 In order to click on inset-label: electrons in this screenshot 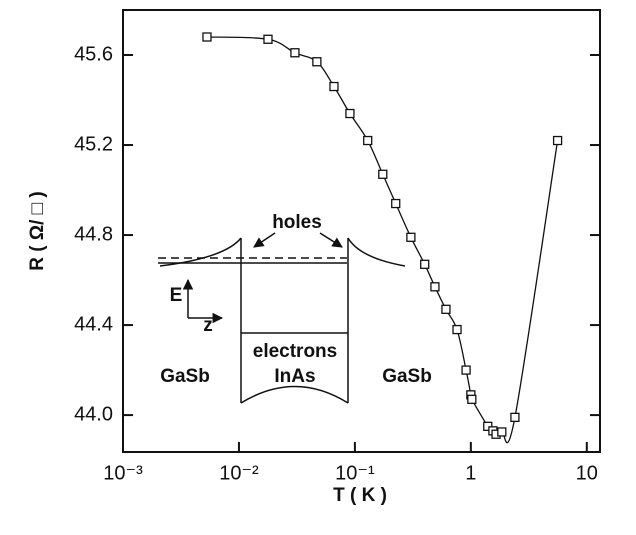, I will do `click(295, 351)`.